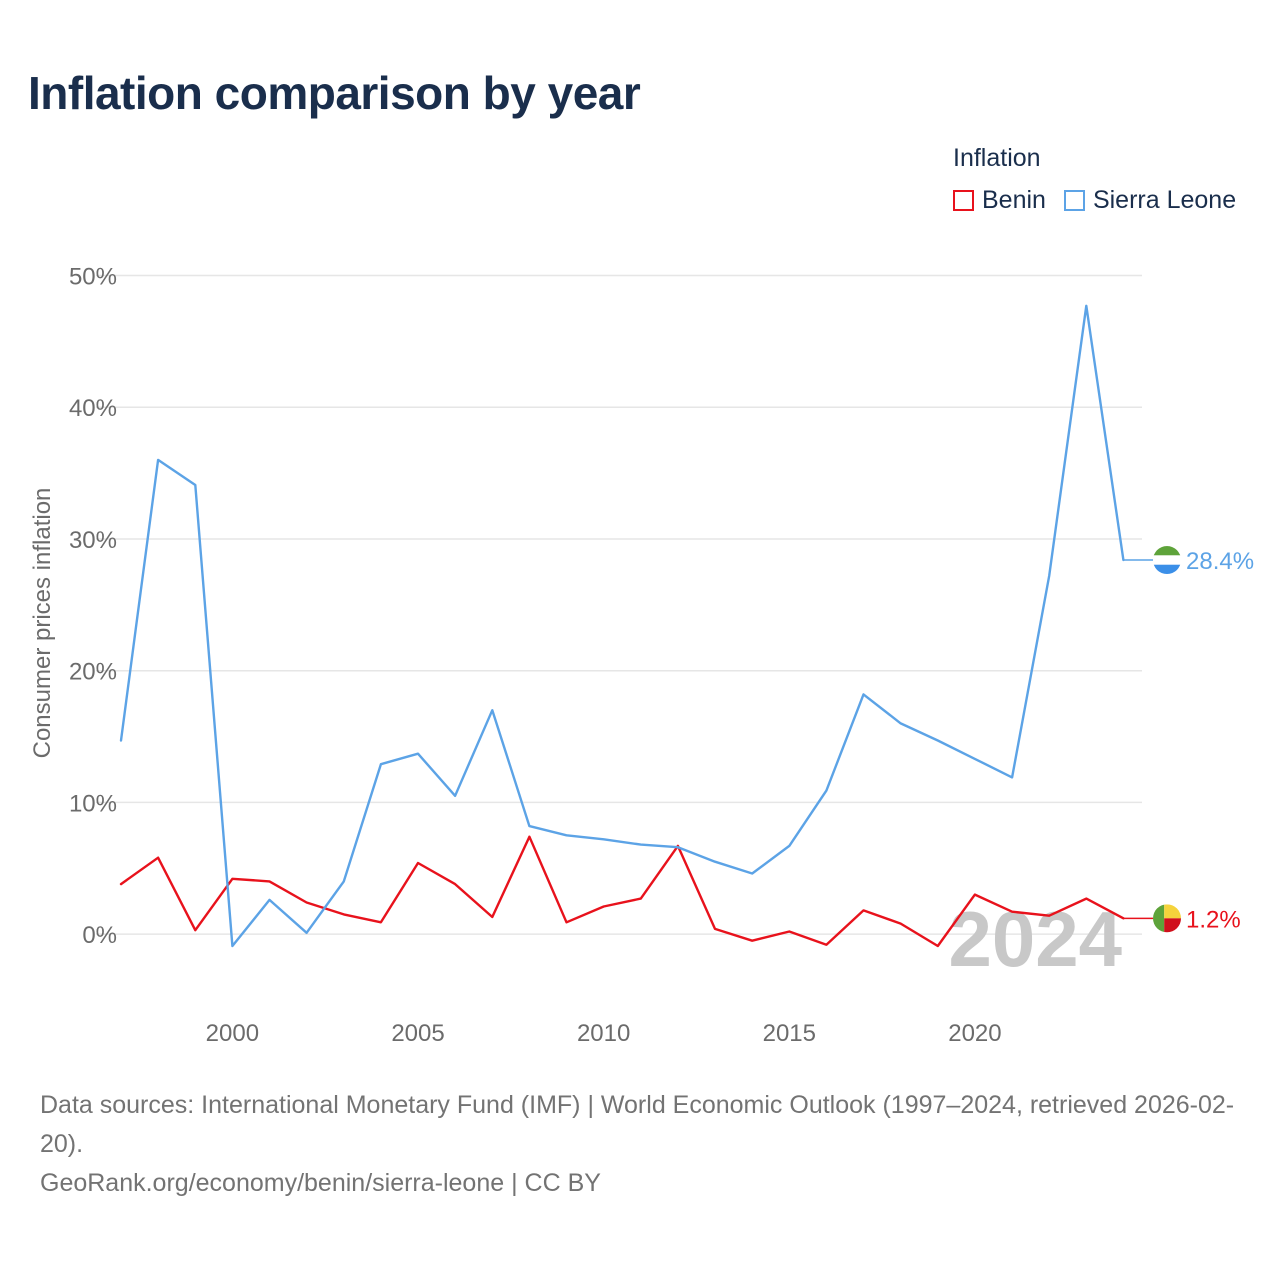 This screenshot has width=1280, height=1280. Describe the element at coordinates (232, 1033) in the screenshot. I see `x-tick-label: 2000` at that location.